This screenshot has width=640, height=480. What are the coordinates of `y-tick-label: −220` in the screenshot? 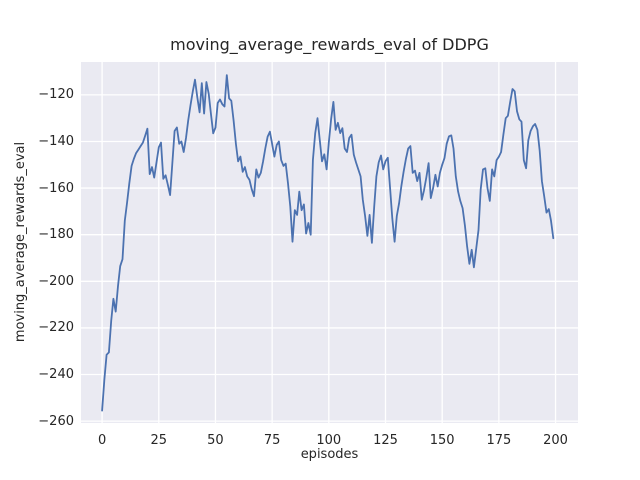 It's located at (56, 328).